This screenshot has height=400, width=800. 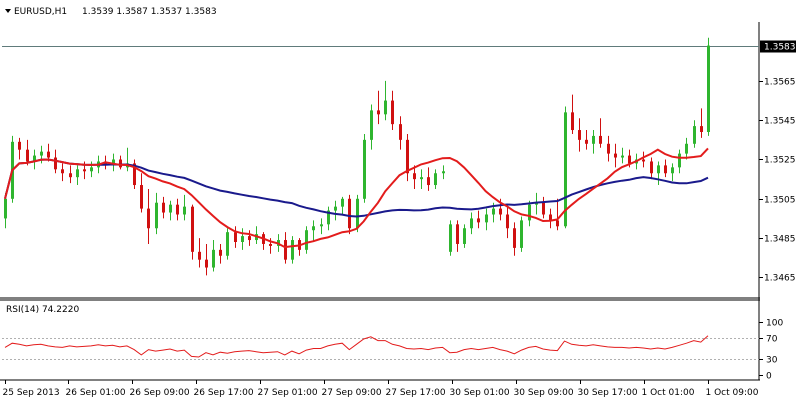 What do you see at coordinates (480, 393) in the screenshot?
I see `x-tick-label: 30 Sep 01:00` at bounding box center [480, 393].